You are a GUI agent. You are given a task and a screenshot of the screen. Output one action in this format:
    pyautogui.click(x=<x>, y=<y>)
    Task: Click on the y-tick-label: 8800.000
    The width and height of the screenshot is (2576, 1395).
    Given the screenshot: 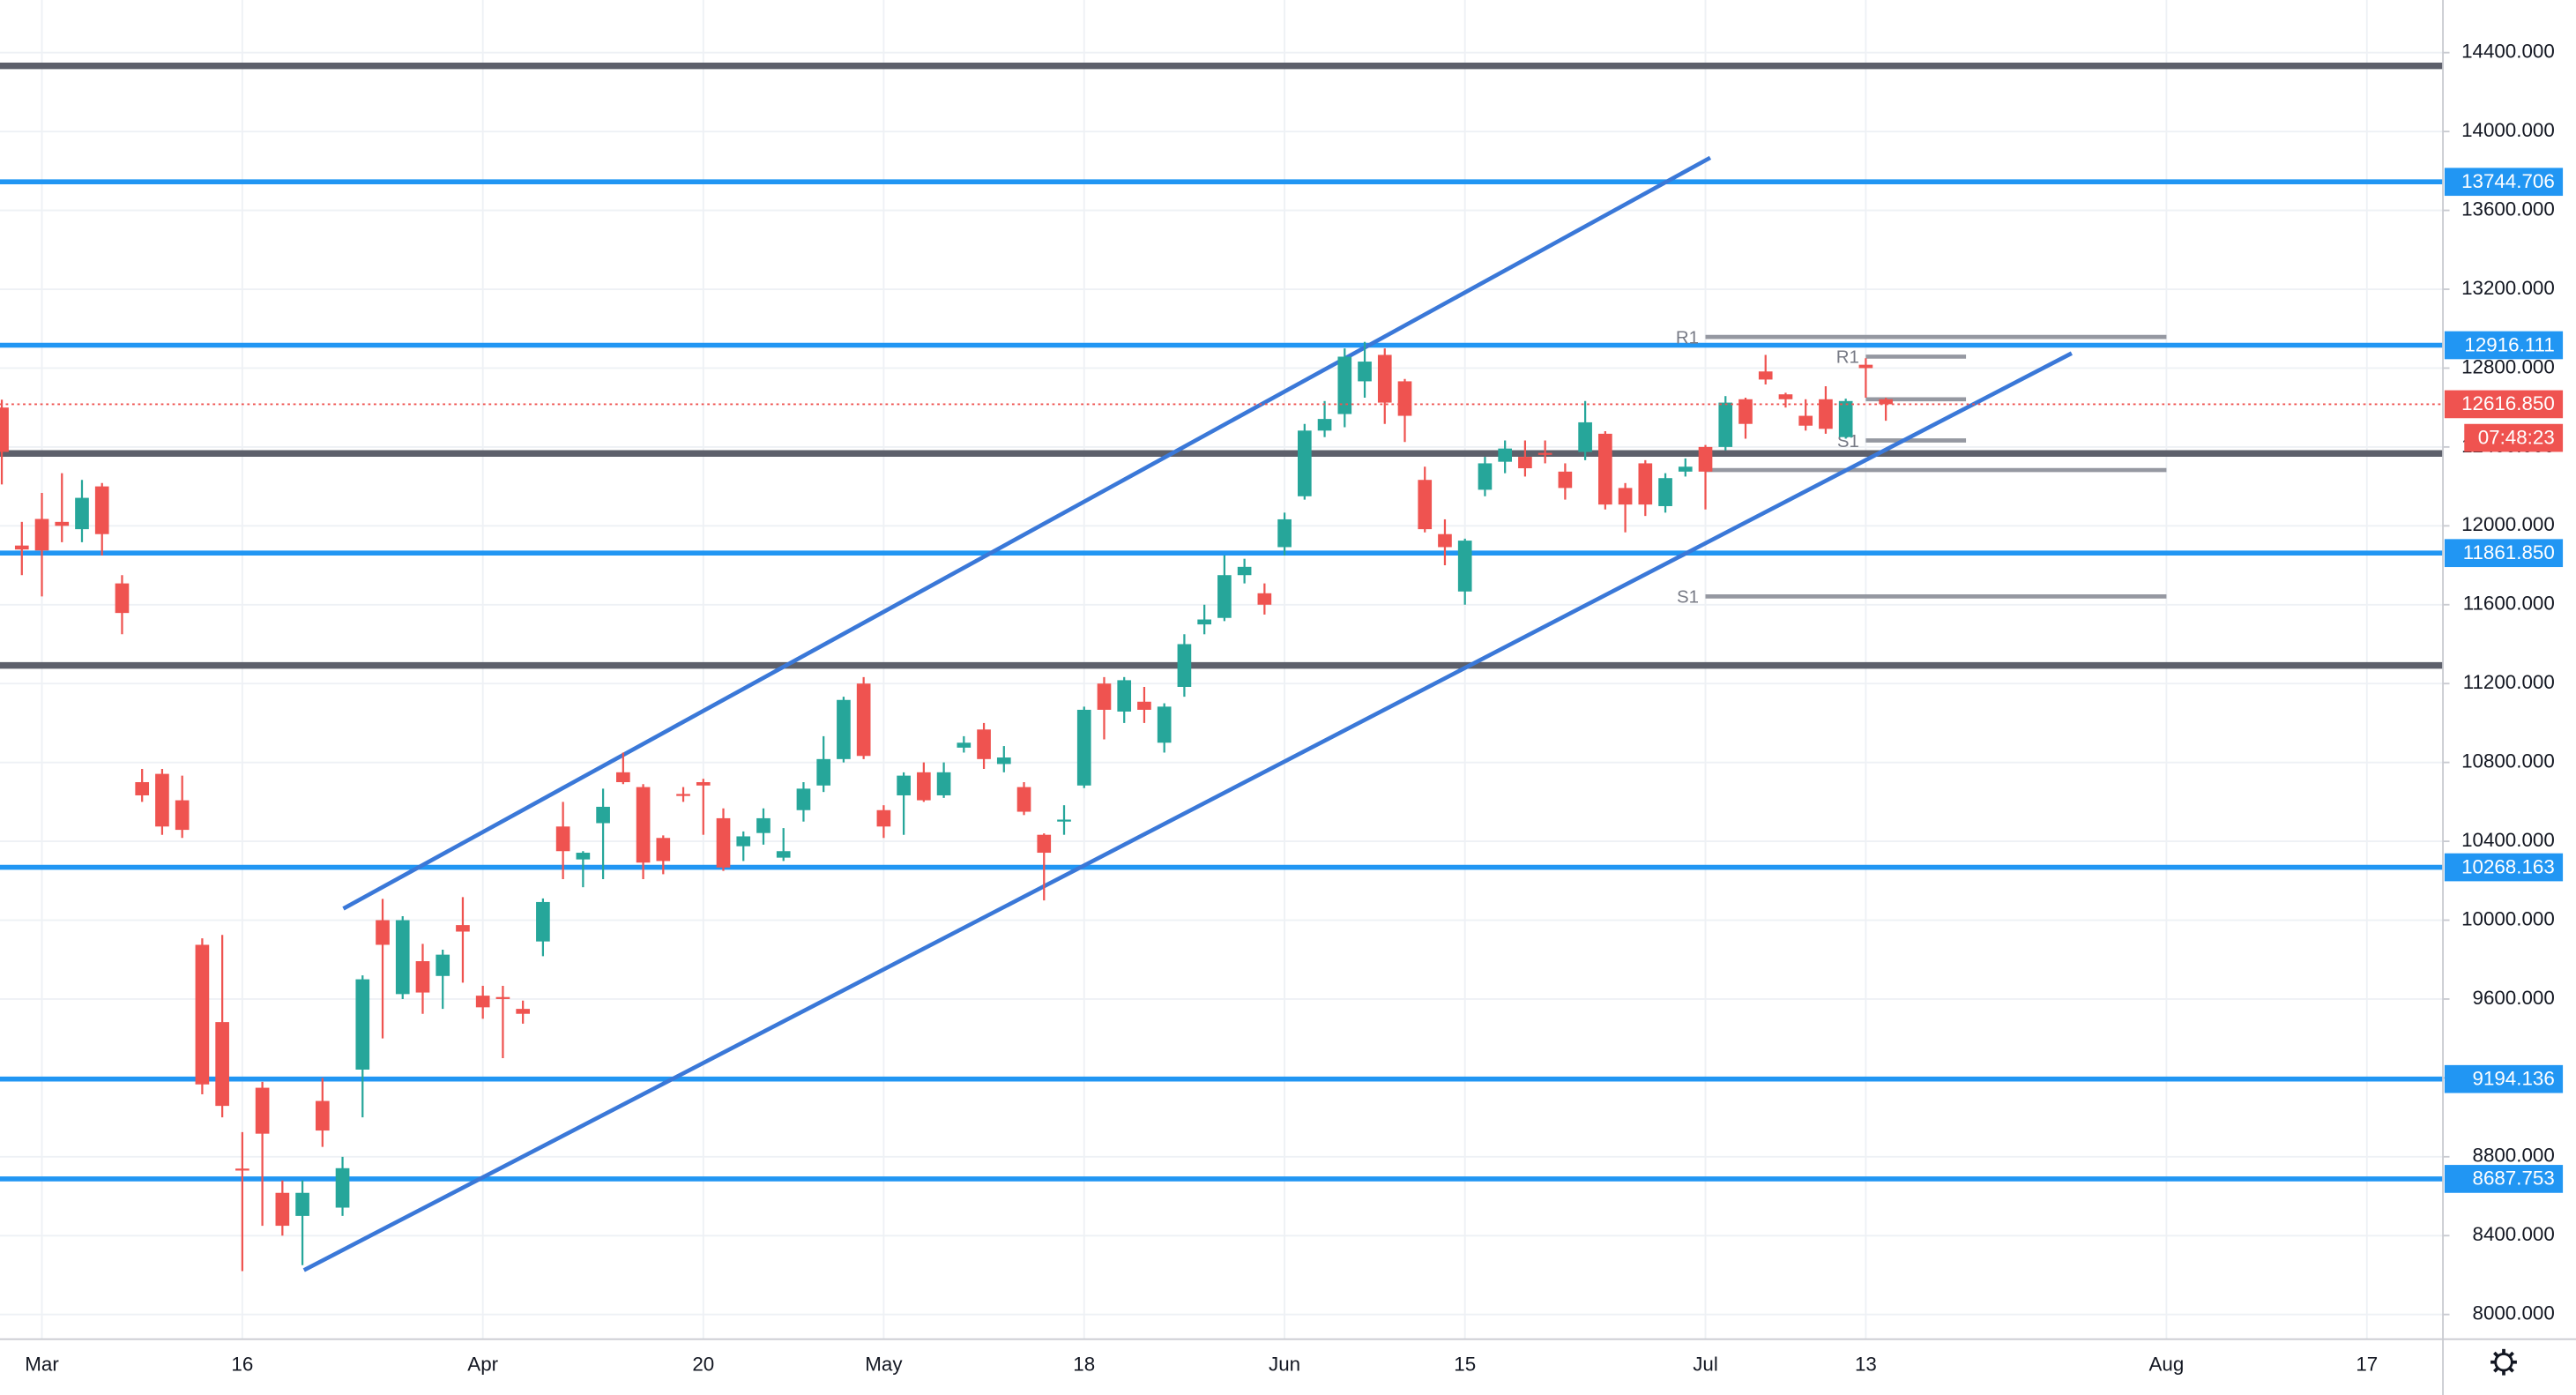 What is the action you would take?
    pyautogui.click(x=2514, y=1156)
    